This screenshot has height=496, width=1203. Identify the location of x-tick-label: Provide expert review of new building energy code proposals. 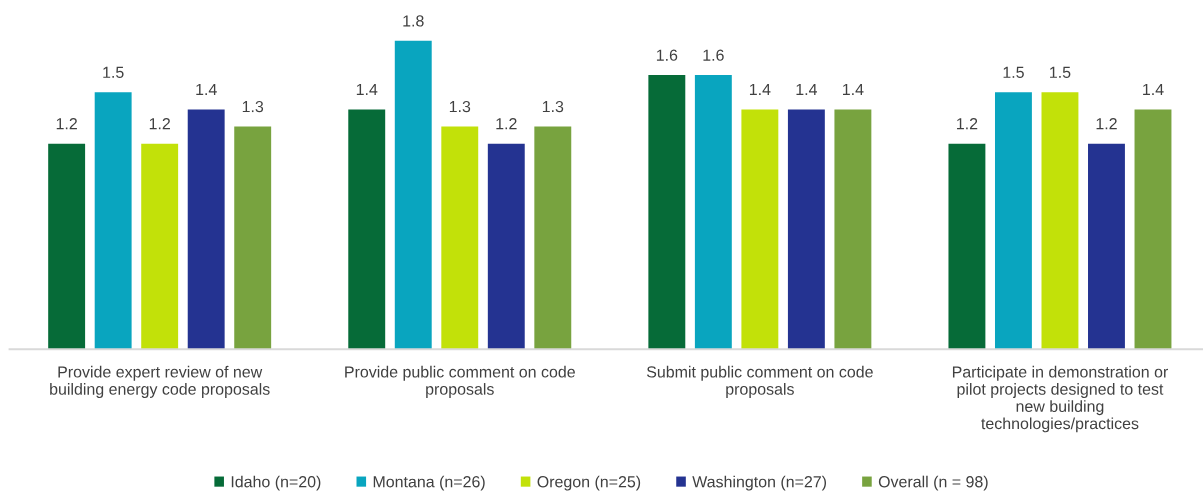
(160, 381).